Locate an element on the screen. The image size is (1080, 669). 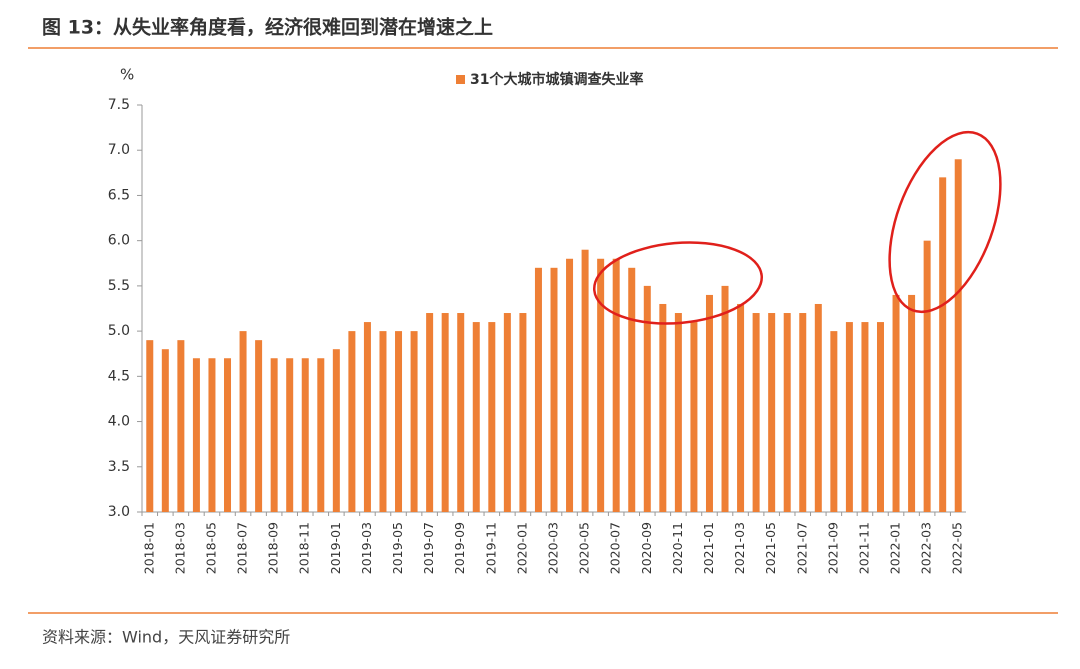
x-tick-label: 2020-07 is located at coordinates (615, 548).